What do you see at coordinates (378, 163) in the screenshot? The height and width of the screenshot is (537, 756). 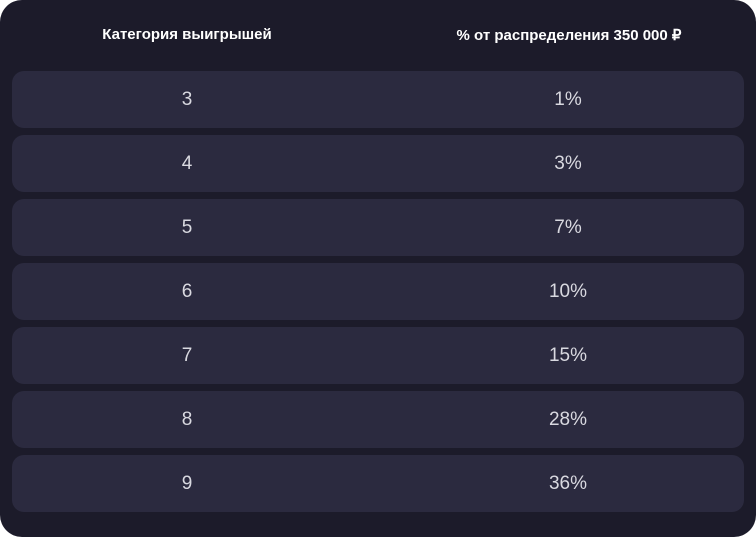 I see `table-row: 4 3%` at bounding box center [378, 163].